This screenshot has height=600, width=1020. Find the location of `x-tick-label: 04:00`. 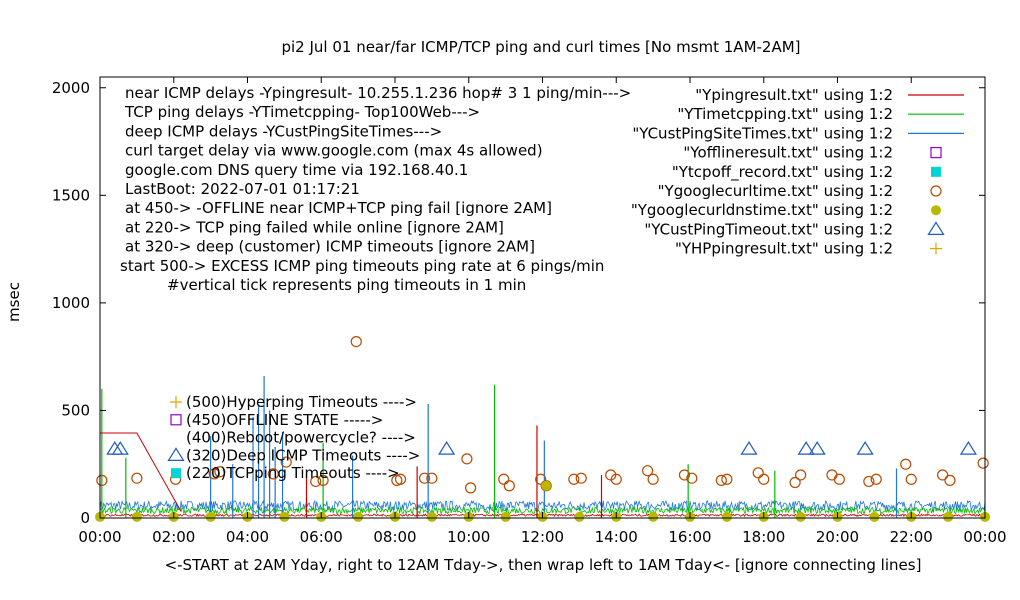

x-tick-label: 04:00 is located at coordinates (247, 537).